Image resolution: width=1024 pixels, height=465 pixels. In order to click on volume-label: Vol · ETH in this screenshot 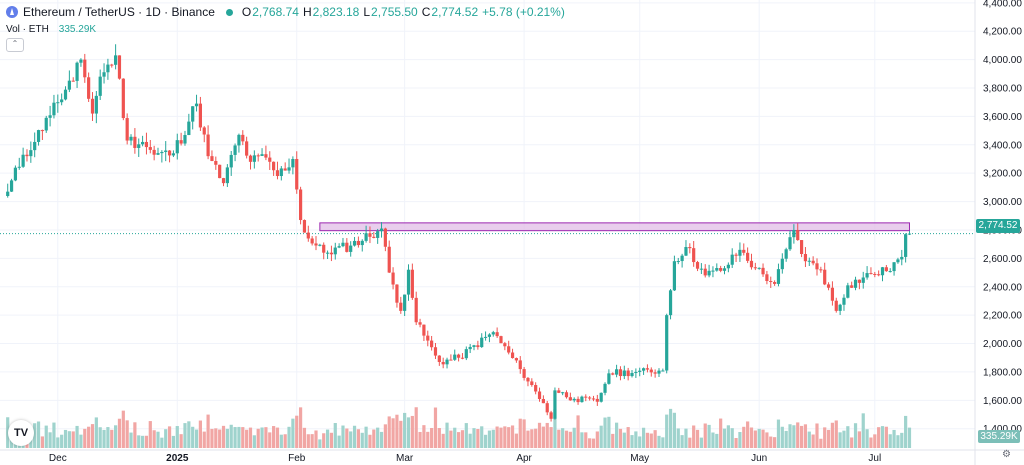, I will do `click(27, 29)`.